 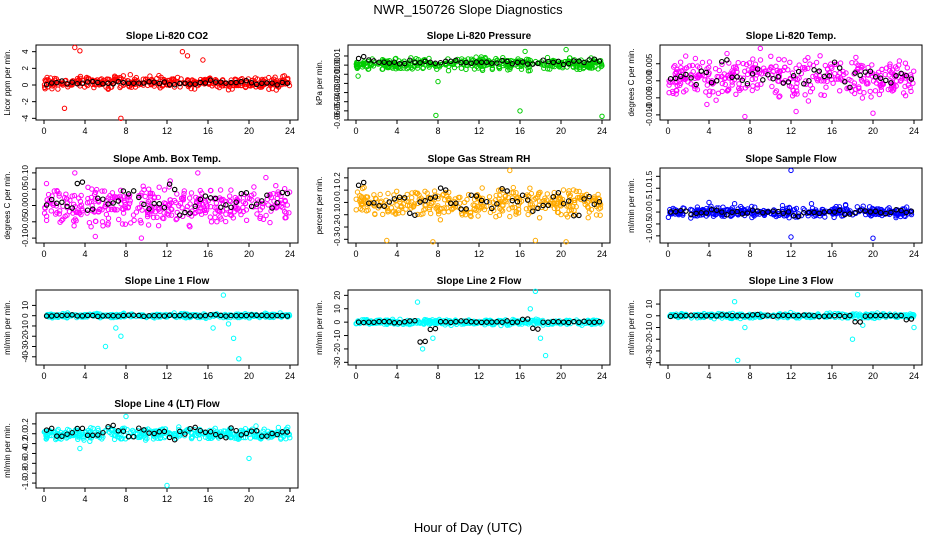 I want to click on figure-xlabel: Hour of Day (UTC), so click(x=468, y=527).